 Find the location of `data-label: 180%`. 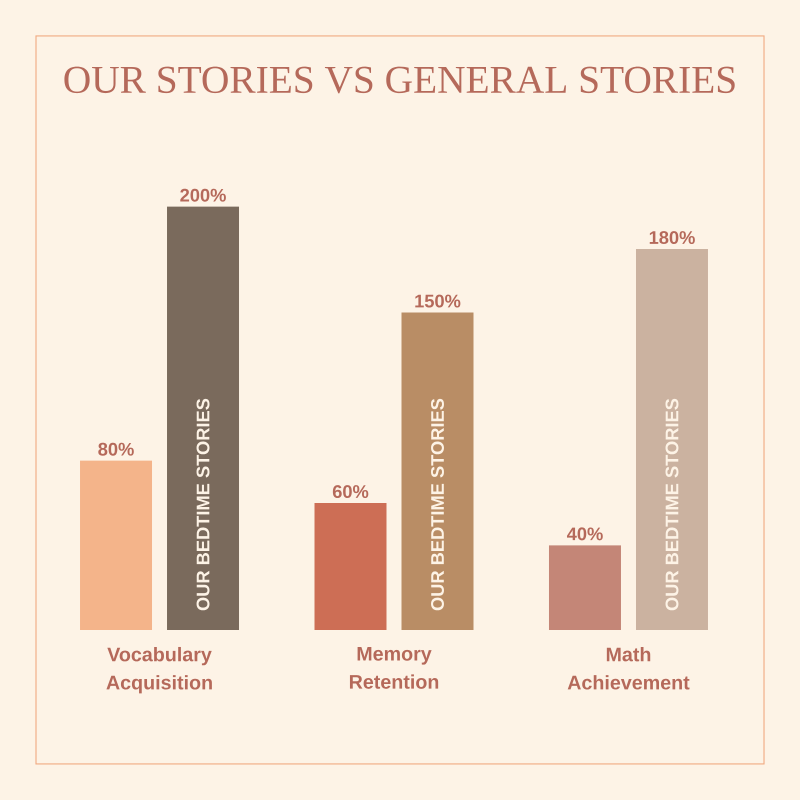

data-label: 180% is located at coordinates (672, 237).